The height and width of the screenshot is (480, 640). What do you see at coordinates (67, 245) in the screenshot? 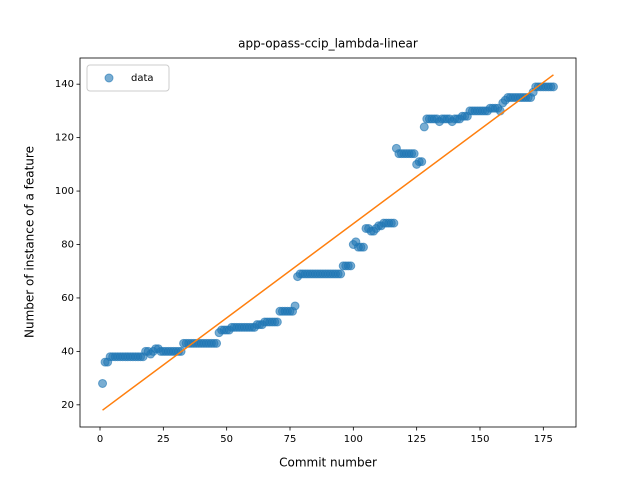
I see `y-tick-label: 80` at bounding box center [67, 245].